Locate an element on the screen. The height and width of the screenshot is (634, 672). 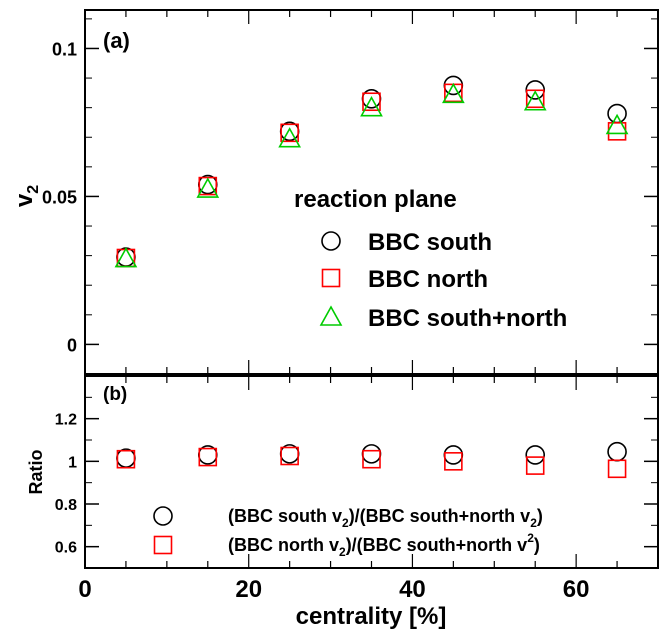
y-tick-label-b: 1.2 is located at coordinates (66, 420).